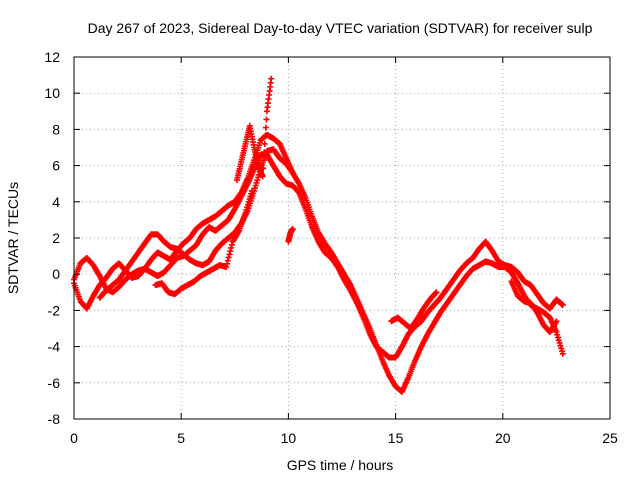 The width and height of the screenshot is (640, 480). Describe the element at coordinates (181, 438) in the screenshot. I see `x-tick-label: 5` at that location.